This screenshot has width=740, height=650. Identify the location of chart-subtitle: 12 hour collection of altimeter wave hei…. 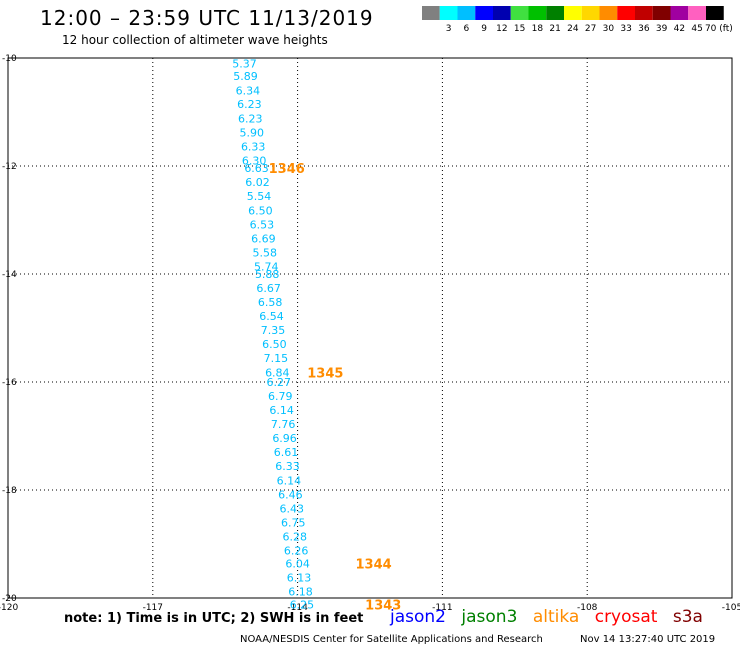
(195, 40).